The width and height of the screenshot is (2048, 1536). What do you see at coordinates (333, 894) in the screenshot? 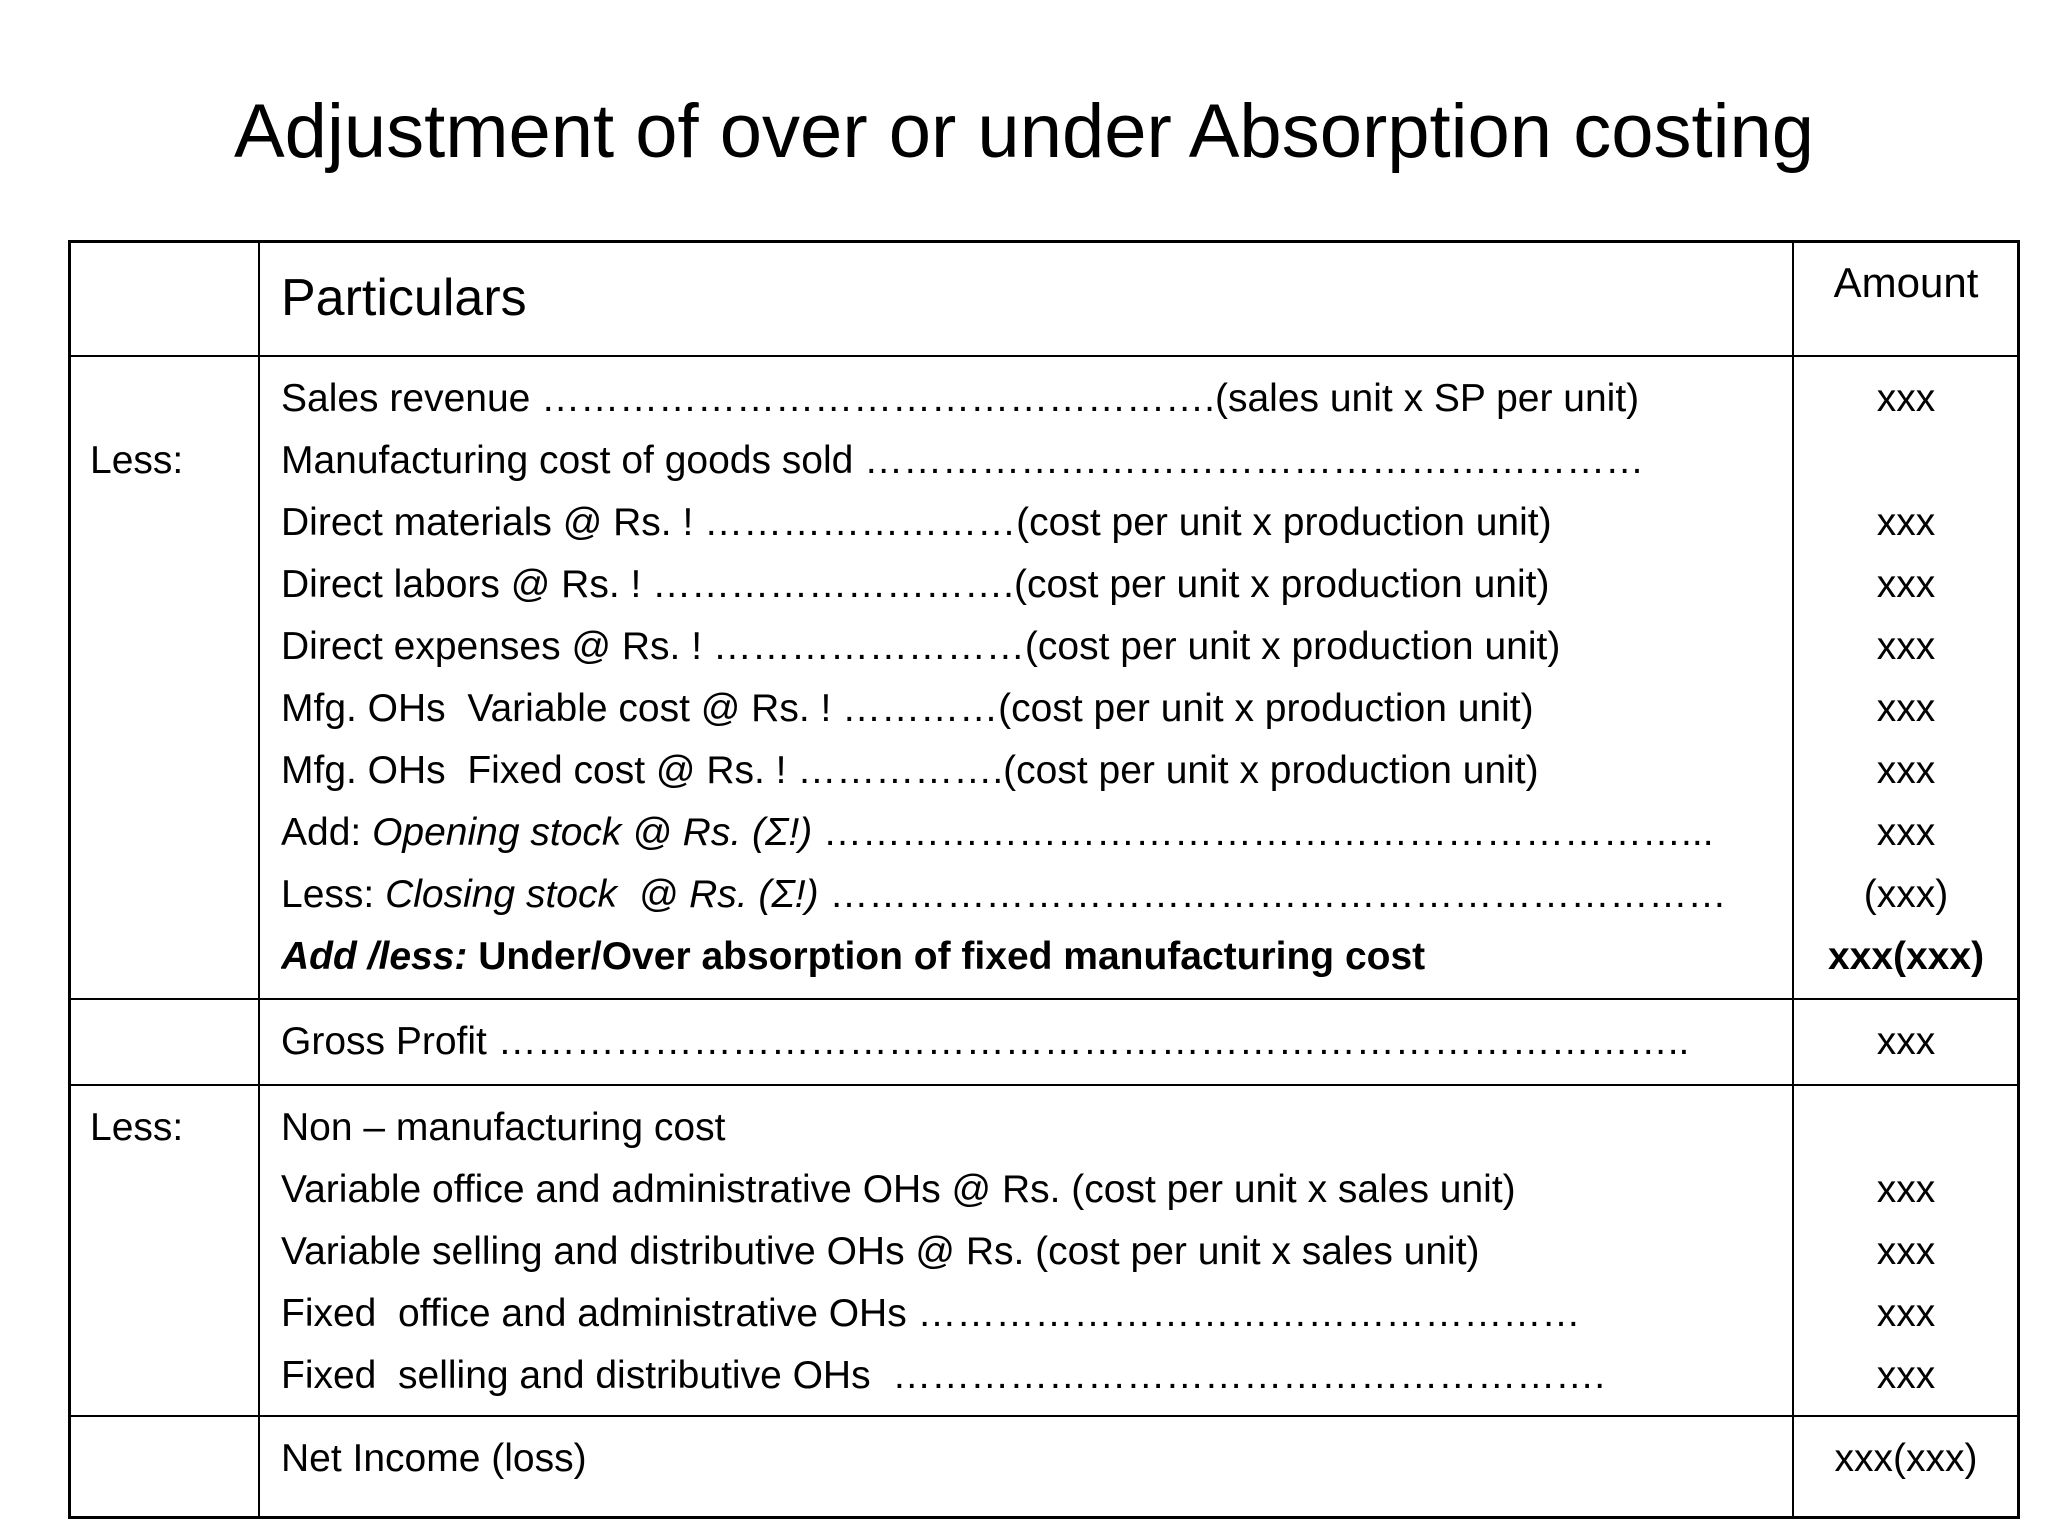
I see `text-segment: Less:` at bounding box center [333, 894].